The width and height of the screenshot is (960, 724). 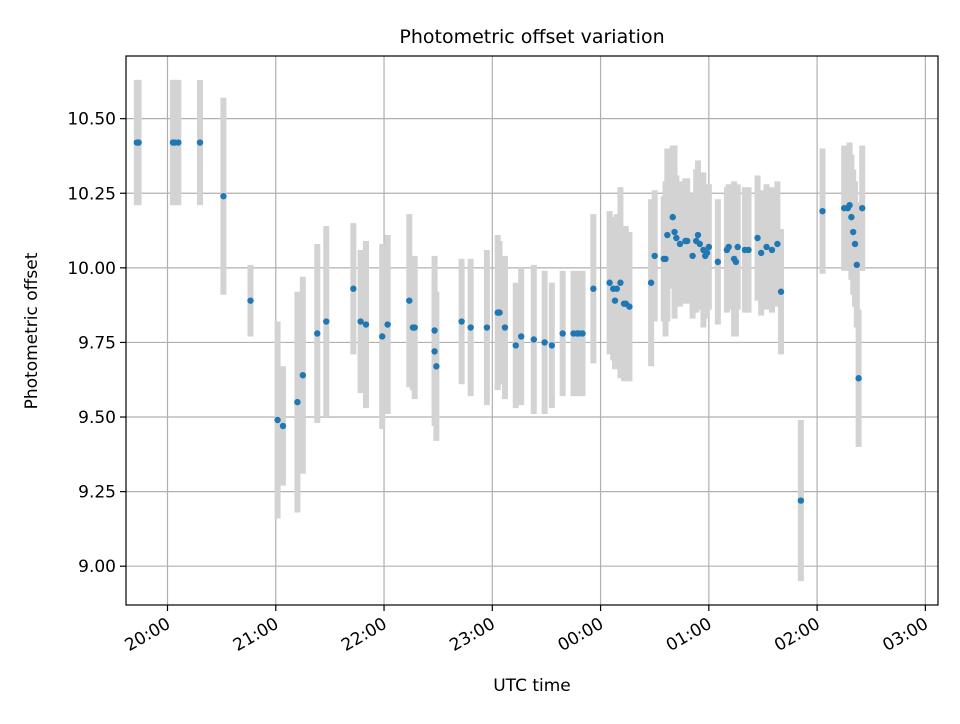 What do you see at coordinates (364, 635) in the screenshot?
I see `x-tick-label: 22:00` at bounding box center [364, 635].